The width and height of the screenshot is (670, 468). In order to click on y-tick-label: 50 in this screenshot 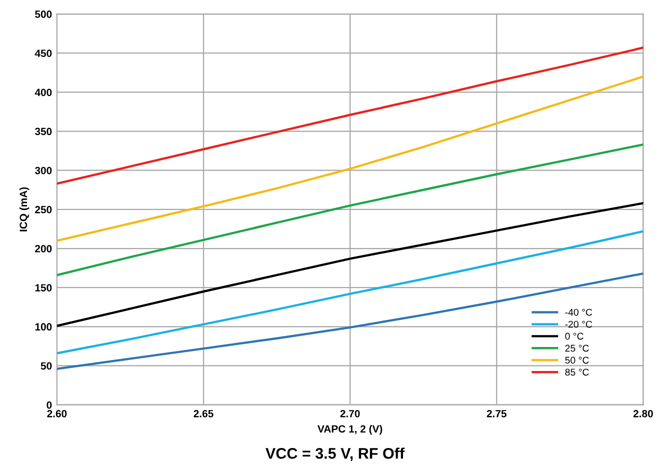, I will do `click(46, 366)`.